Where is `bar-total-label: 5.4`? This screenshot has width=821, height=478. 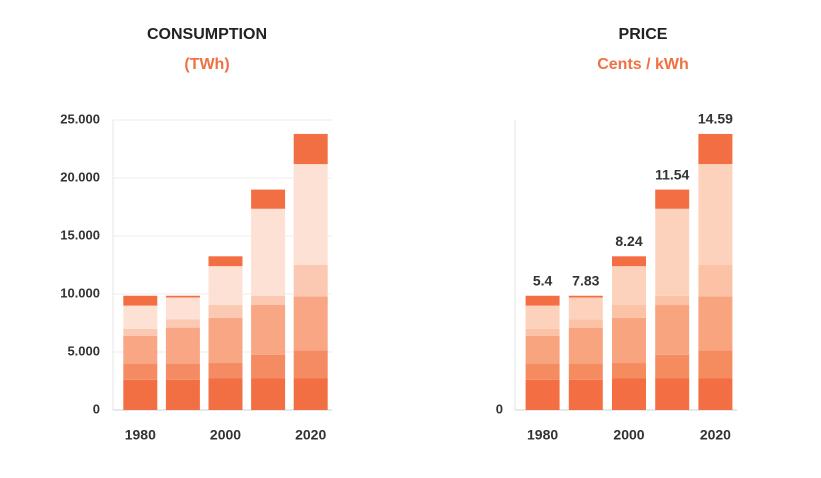 bar-total-label: 5.4 is located at coordinates (543, 280).